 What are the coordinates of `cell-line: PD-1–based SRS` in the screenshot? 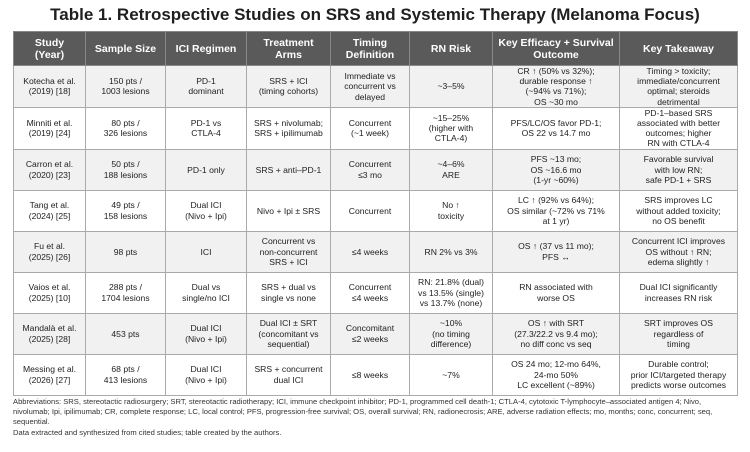 It's located at (678, 112).